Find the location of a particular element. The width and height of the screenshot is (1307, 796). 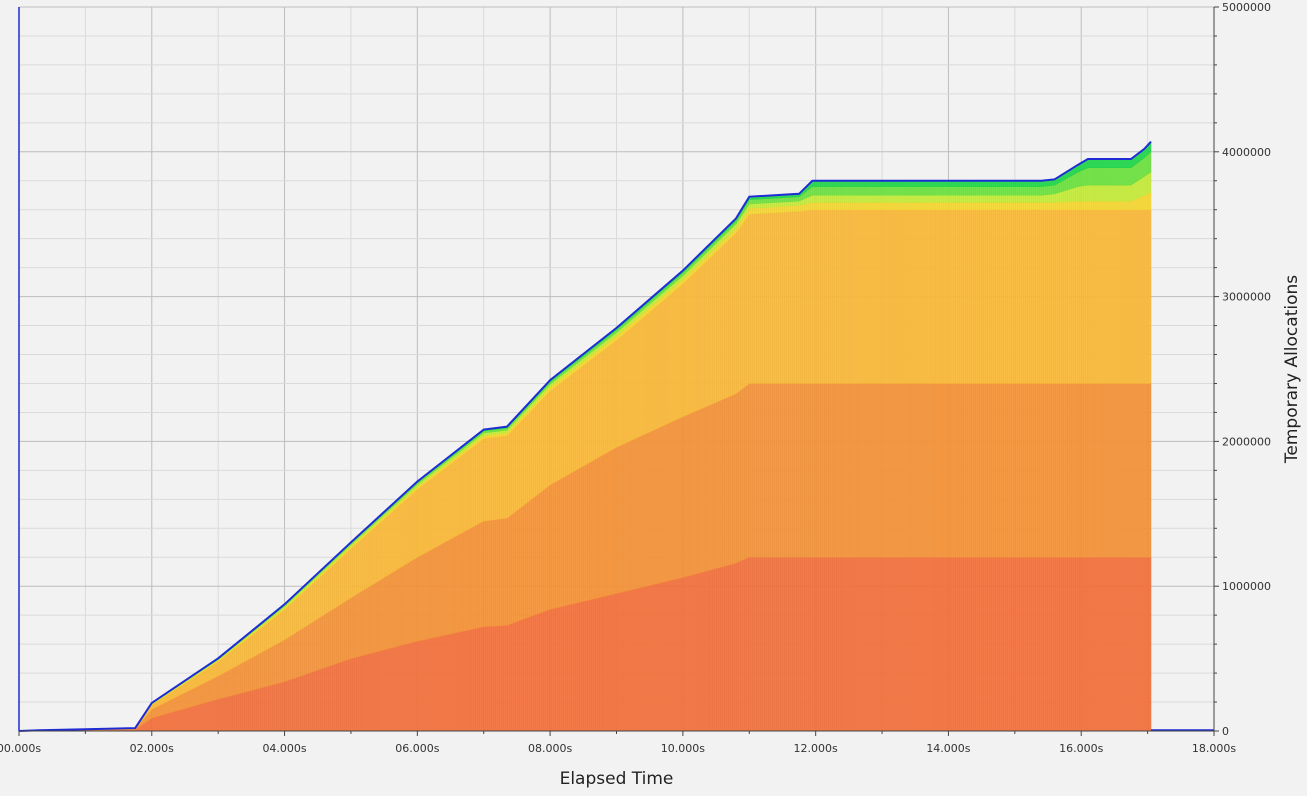

x-axis-title: Elapsed Time is located at coordinates (617, 779).